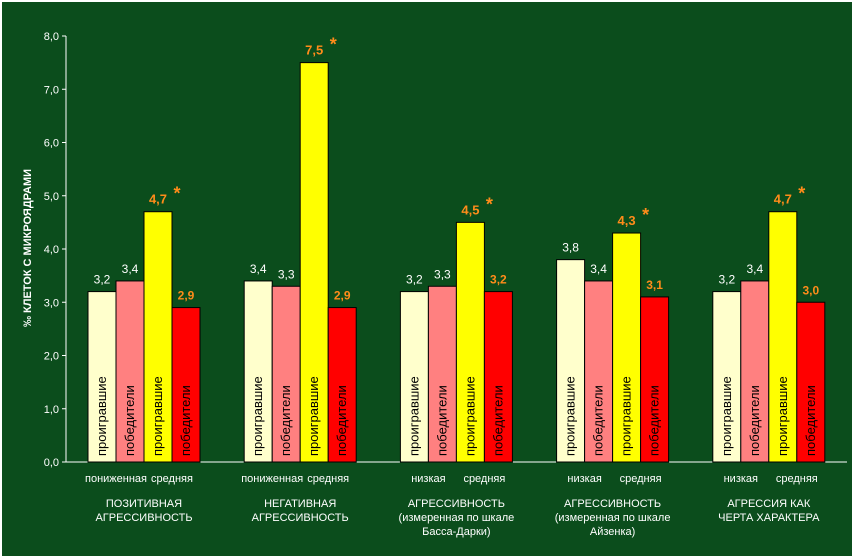  What do you see at coordinates (570, 248) in the screenshot?
I see `data-label: 3,8` at bounding box center [570, 248].